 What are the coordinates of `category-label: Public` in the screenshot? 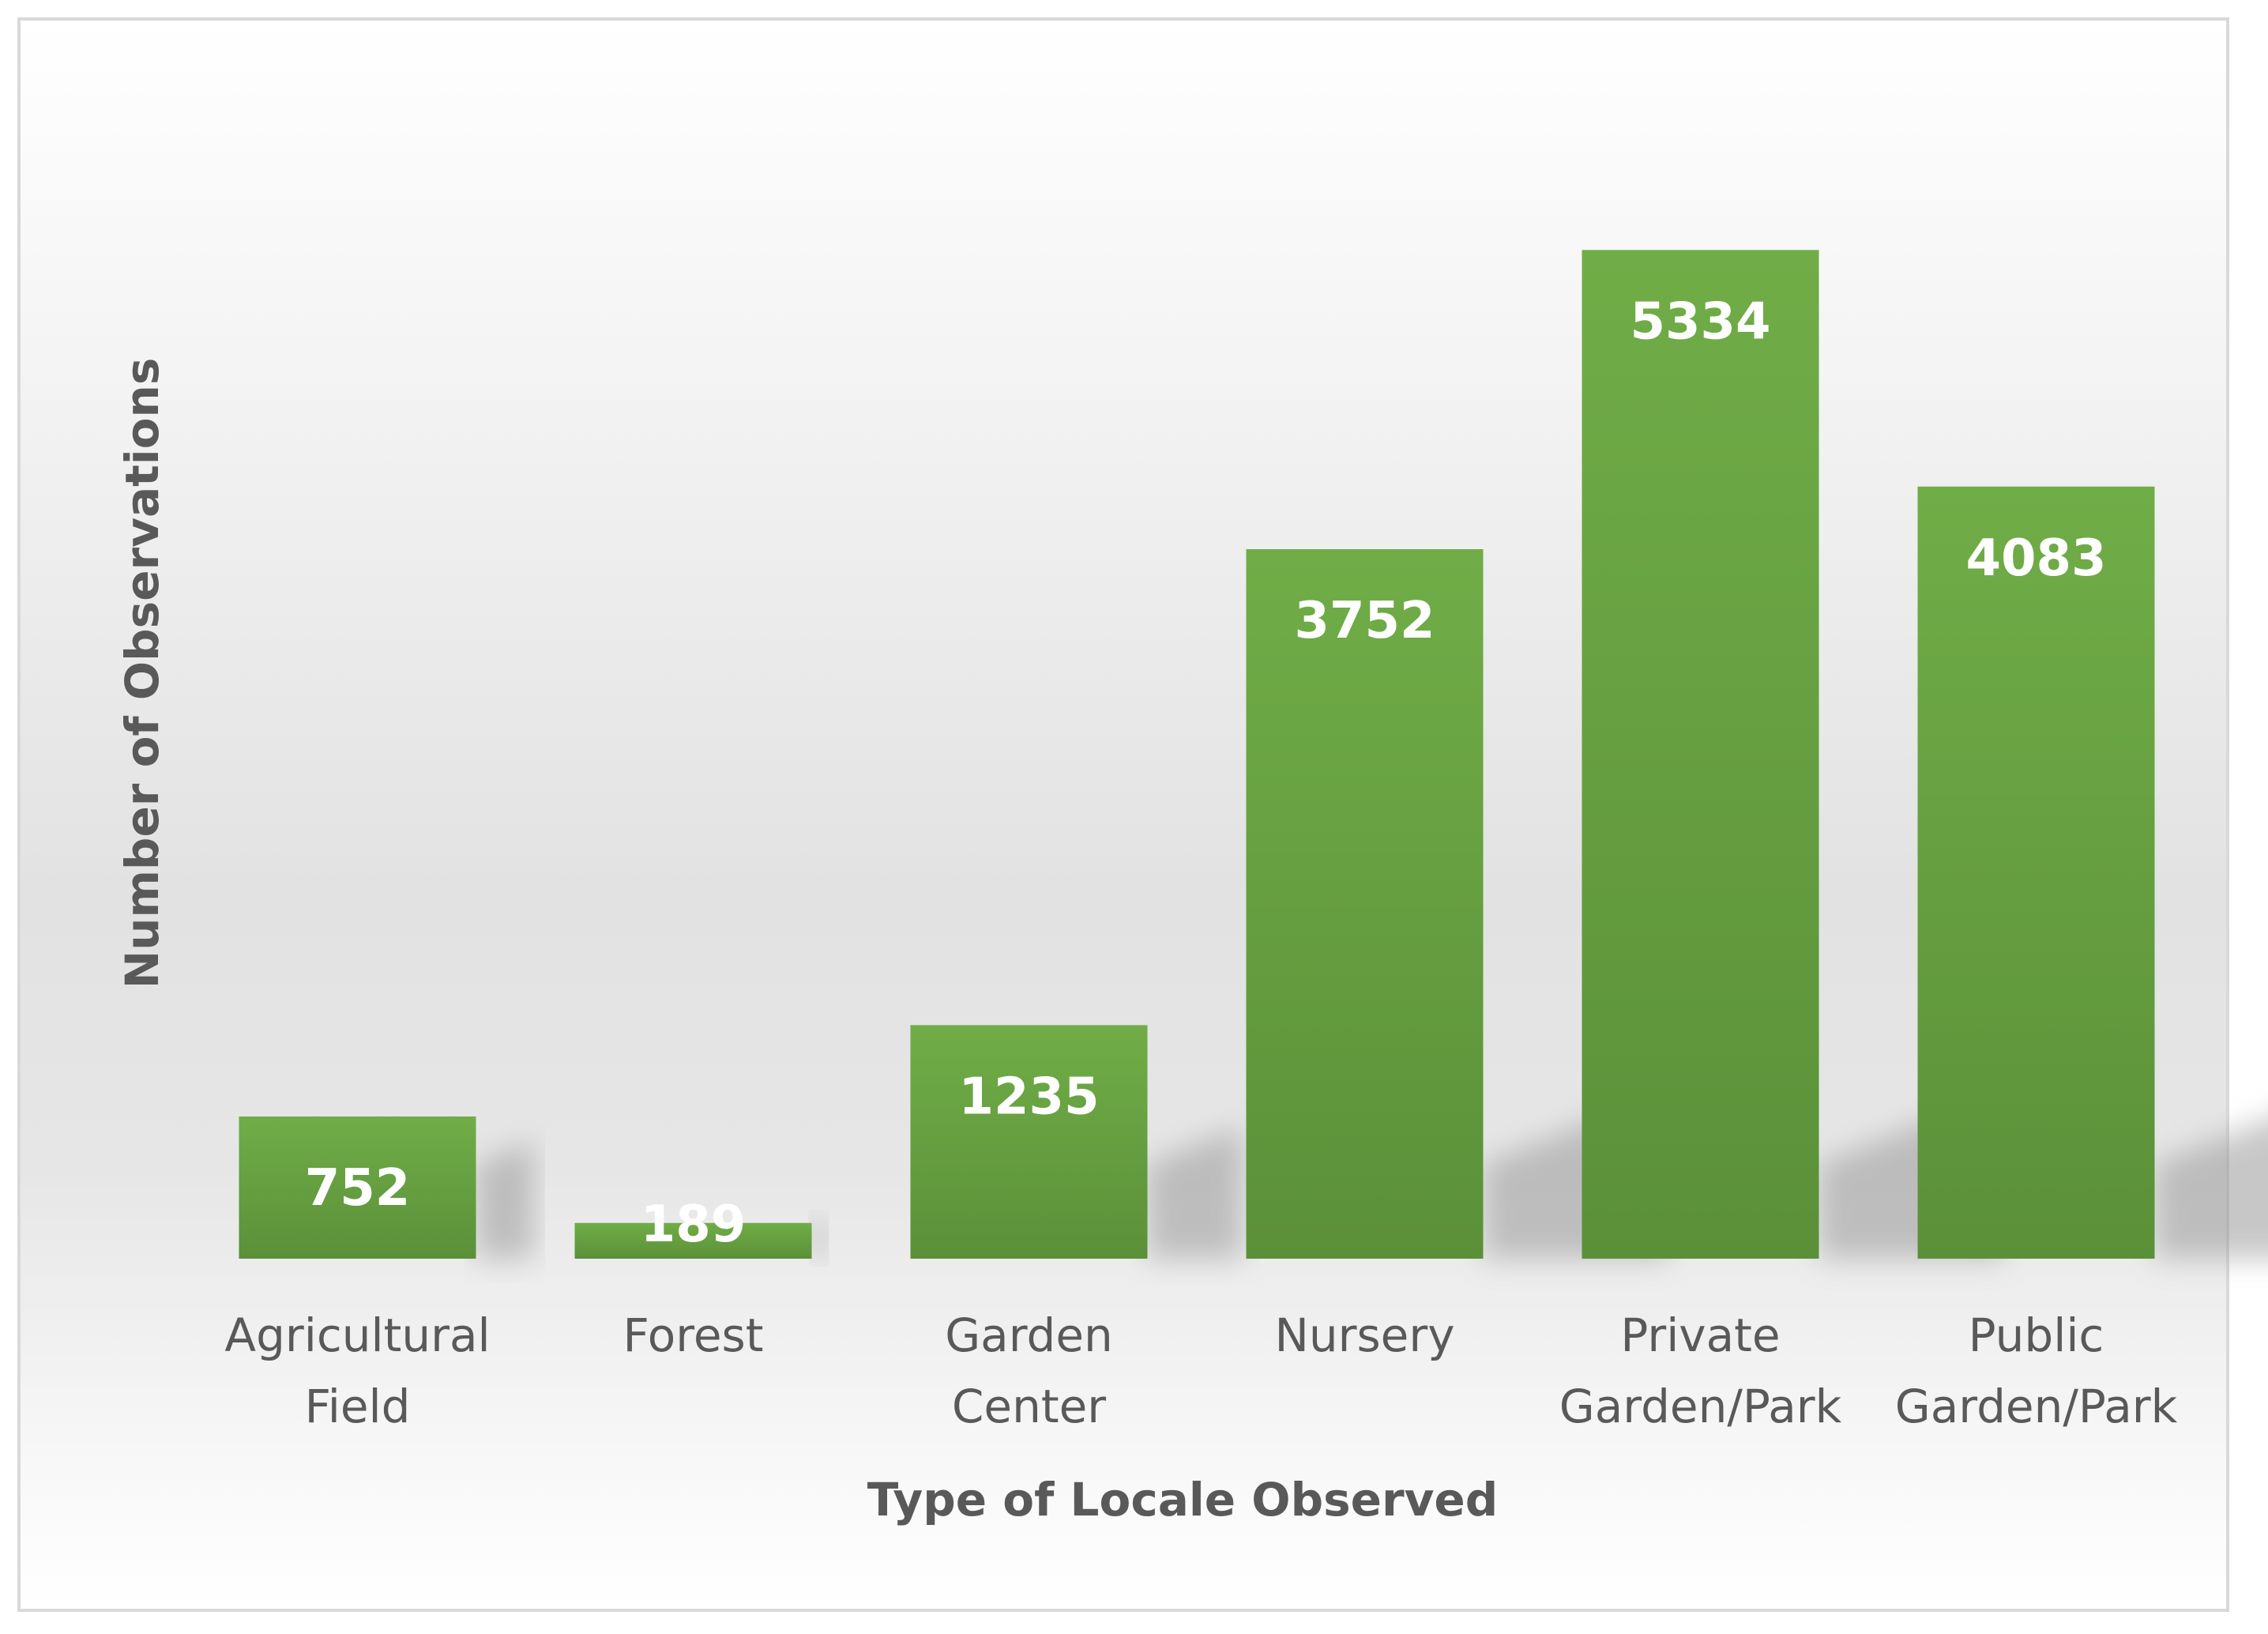 It's located at (2036, 1335).